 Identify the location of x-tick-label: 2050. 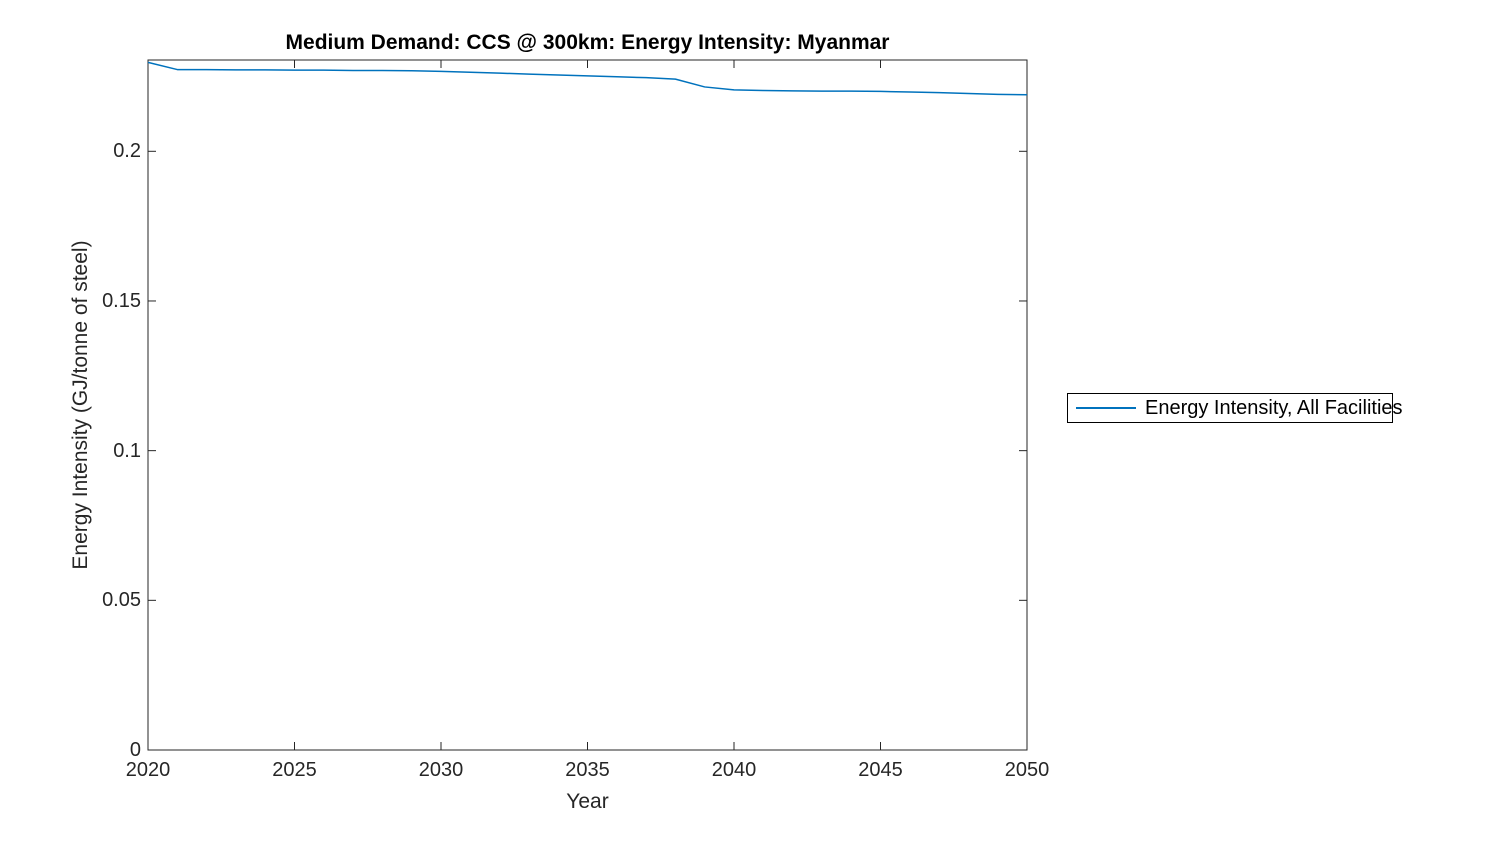
(1027, 770).